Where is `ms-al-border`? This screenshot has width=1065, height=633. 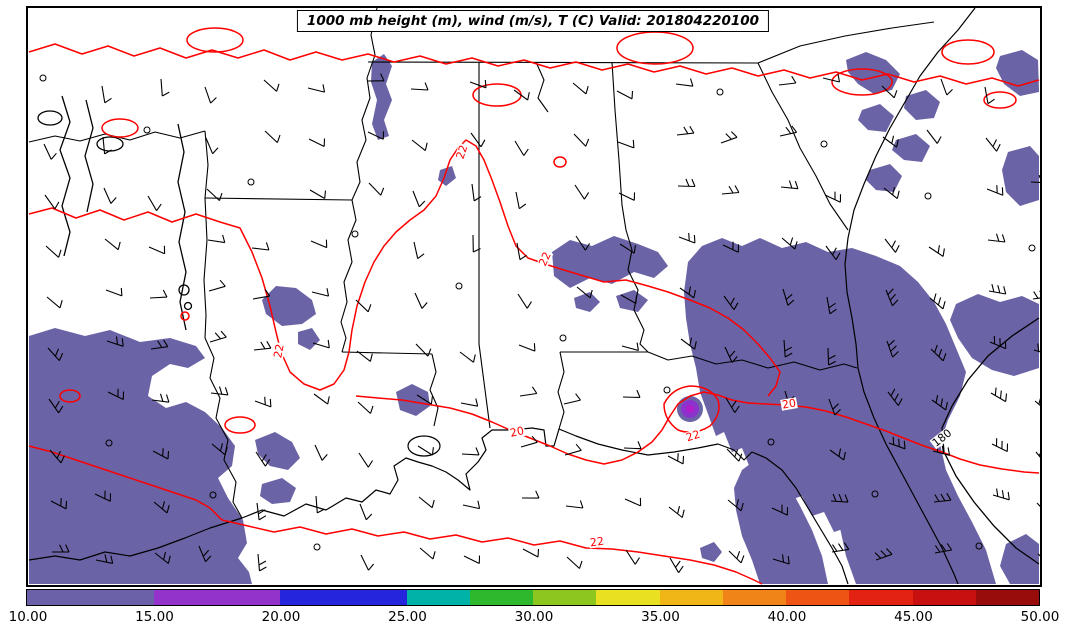 ms-al-border is located at coordinates (484, 245).